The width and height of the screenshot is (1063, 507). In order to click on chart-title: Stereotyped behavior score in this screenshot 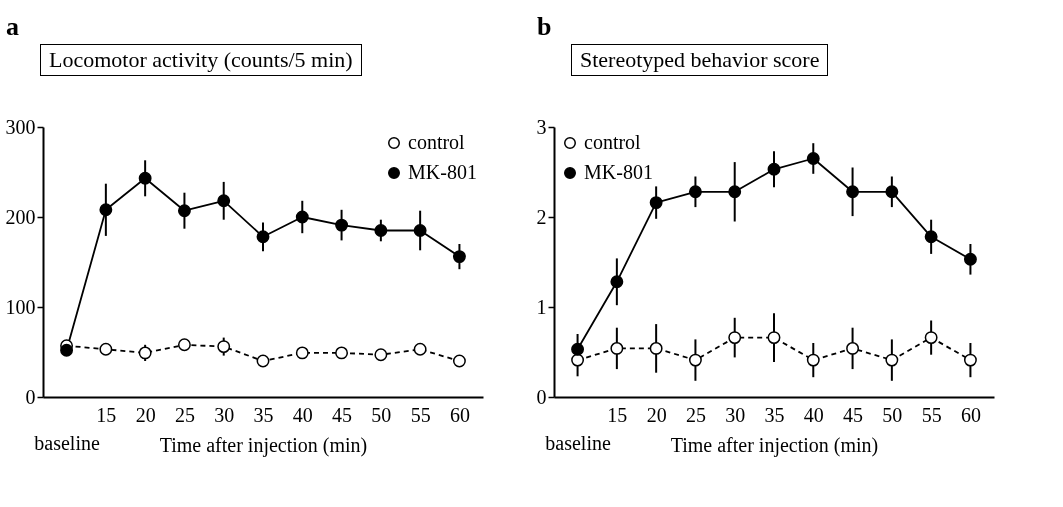, I will do `click(700, 60)`.